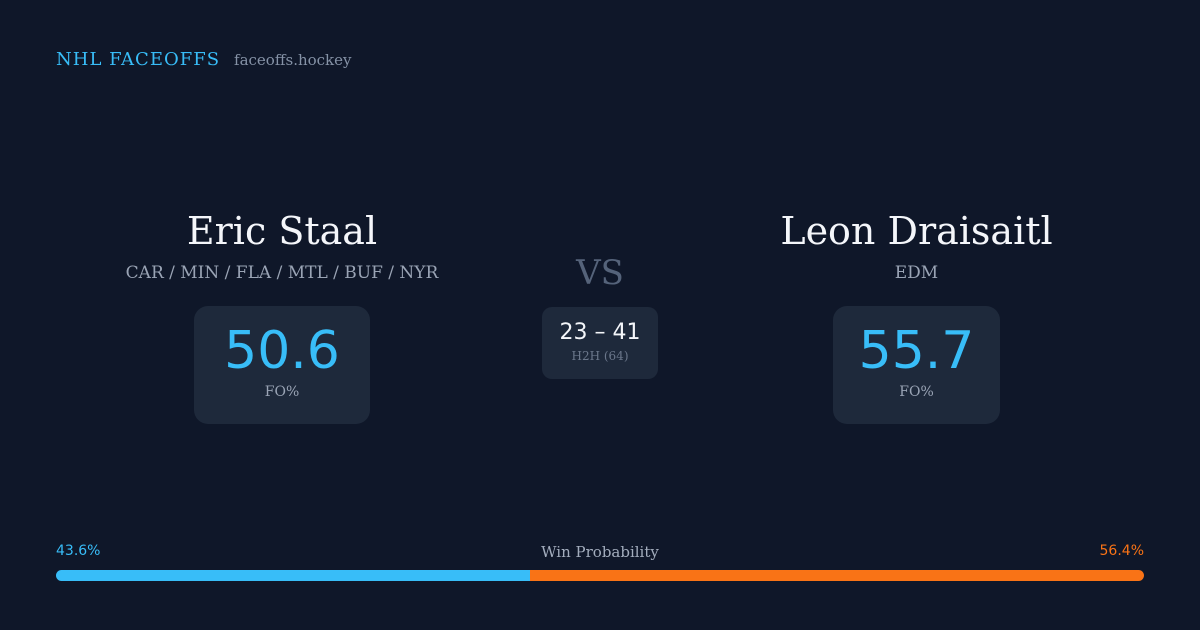 The height and width of the screenshot is (630, 1200). Describe the element at coordinates (600, 273) in the screenshot. I see `vs-label: VS` at that location.